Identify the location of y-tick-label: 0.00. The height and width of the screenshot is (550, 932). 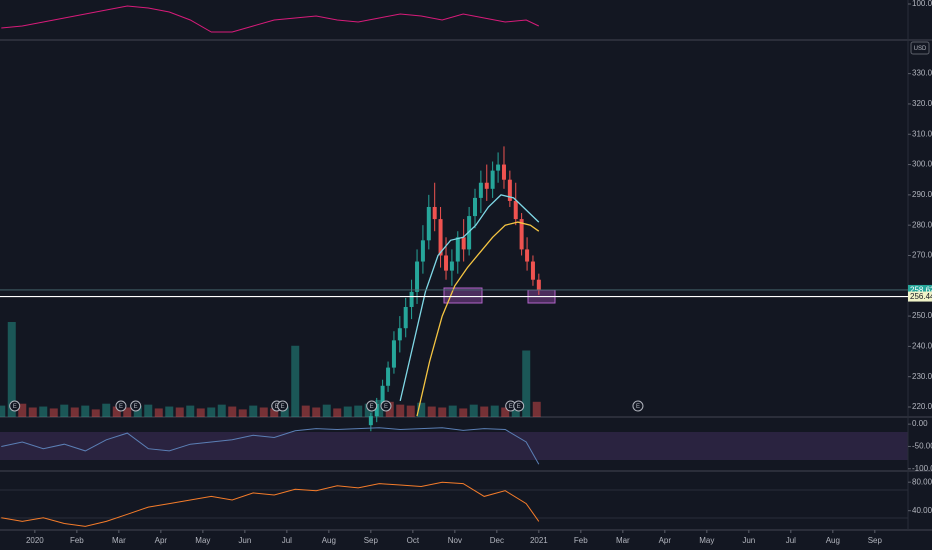
(920, 423).